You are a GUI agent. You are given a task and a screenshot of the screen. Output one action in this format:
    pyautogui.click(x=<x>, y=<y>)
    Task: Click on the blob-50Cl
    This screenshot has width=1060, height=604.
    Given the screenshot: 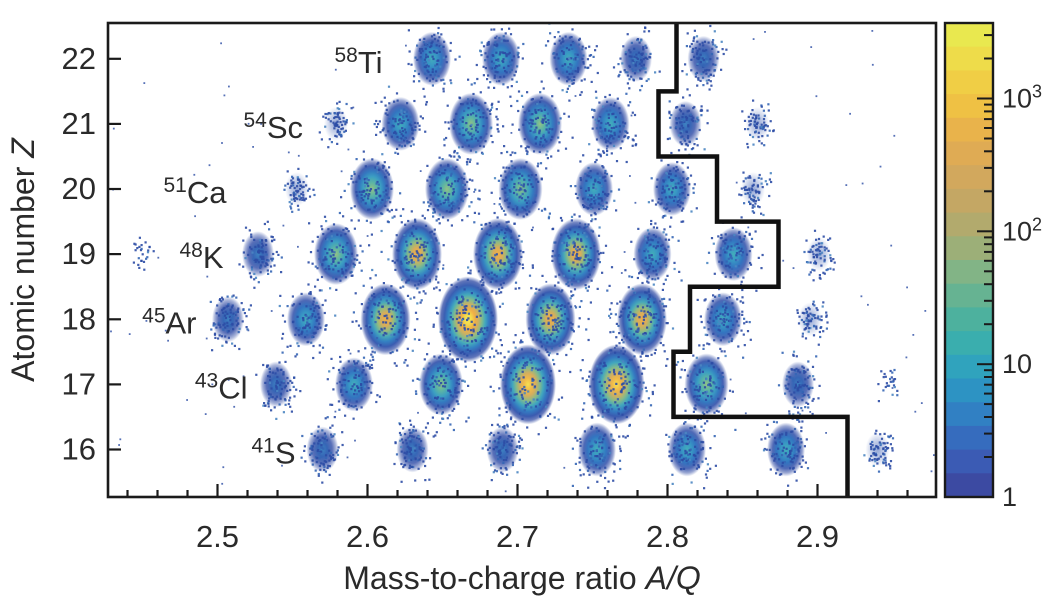 What is the action you would take?
    pyautogui.click(x=888, y=385)
    